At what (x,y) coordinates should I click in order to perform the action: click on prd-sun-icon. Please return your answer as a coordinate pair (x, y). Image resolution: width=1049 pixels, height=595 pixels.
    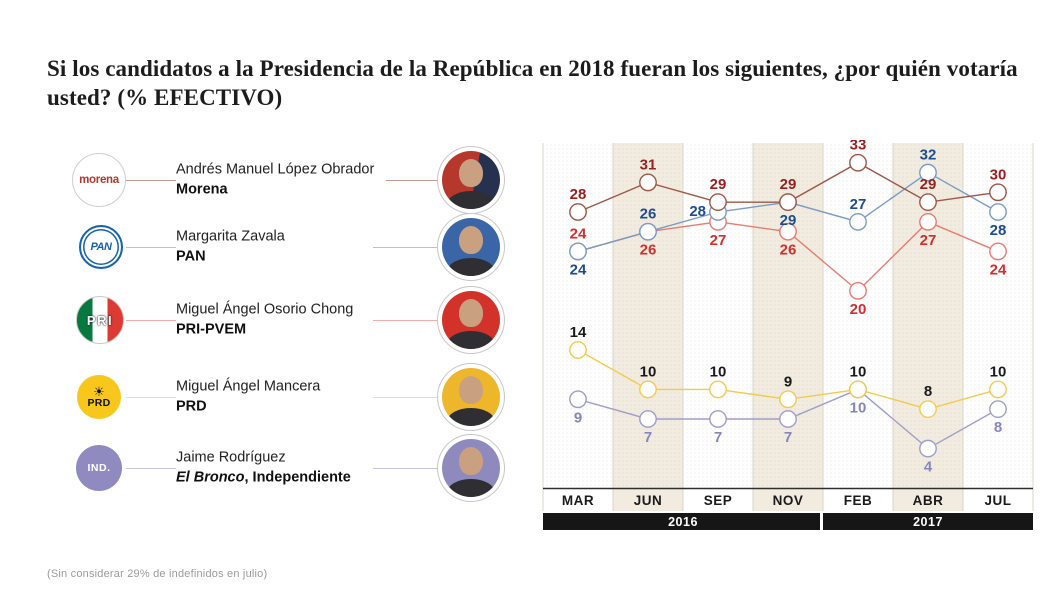
    Looking at the image, I should click on (99, 391).